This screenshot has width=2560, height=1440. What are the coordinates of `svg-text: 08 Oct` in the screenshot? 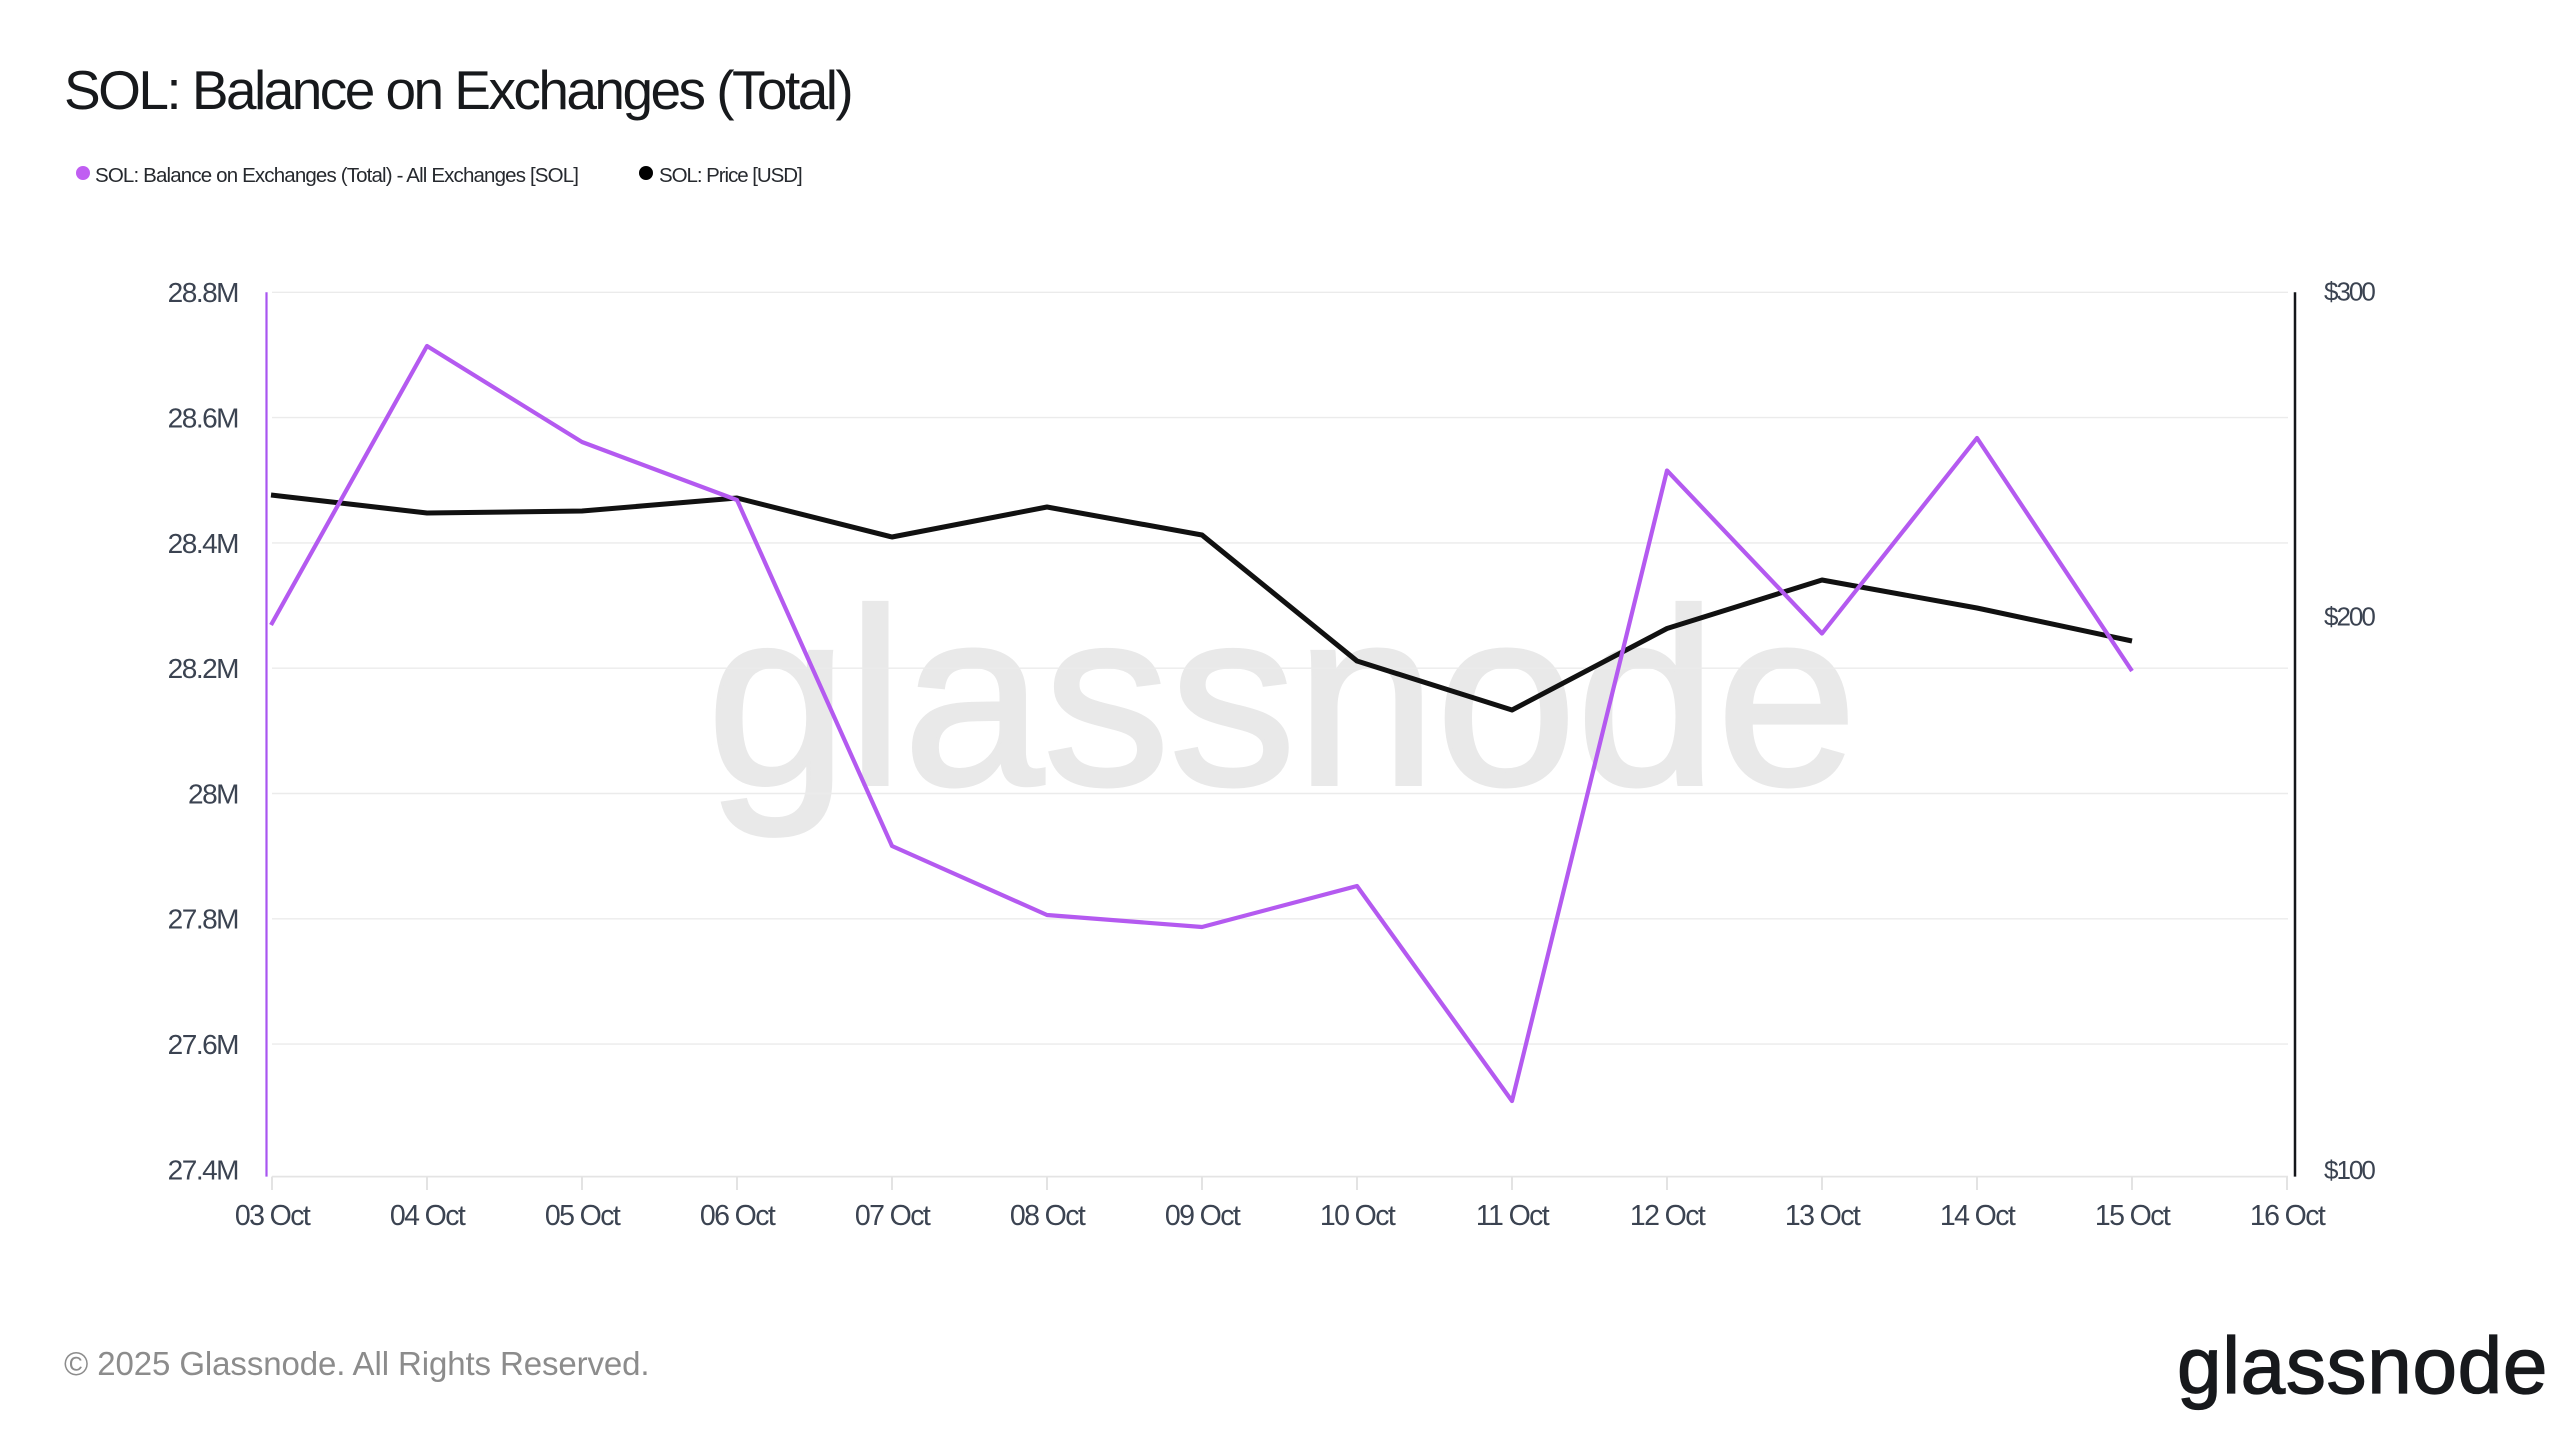 It's located at (1048, 1216).